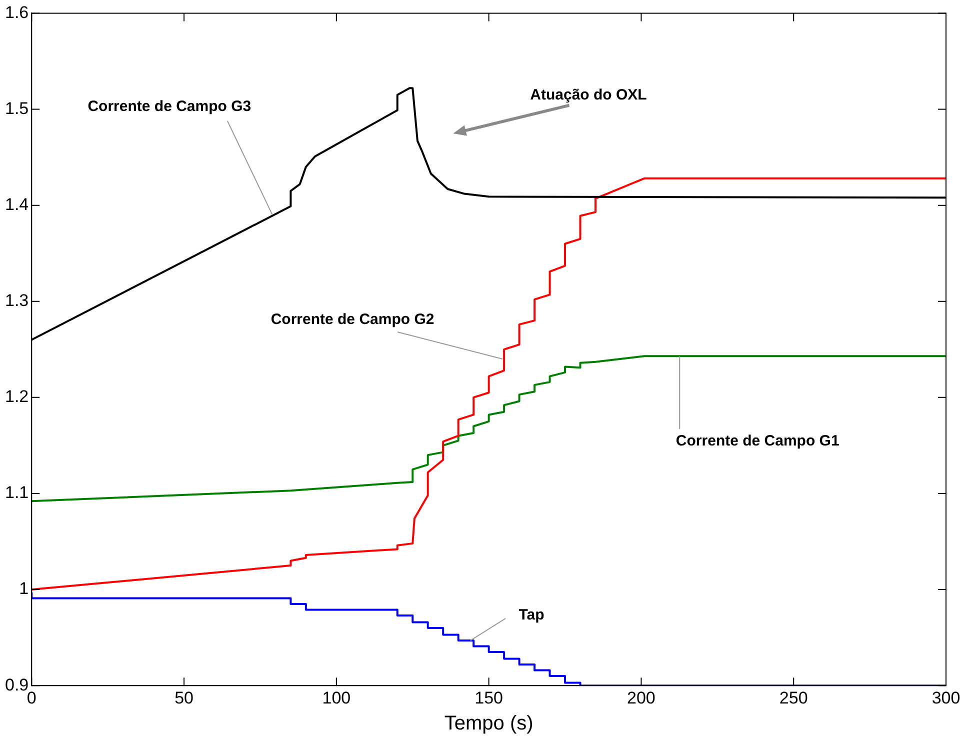 The image size is (968, 744). Describe the element at coordinates (758, 441) in the screenshot. I see `annotation: Corrente de Campo G1` at that location.